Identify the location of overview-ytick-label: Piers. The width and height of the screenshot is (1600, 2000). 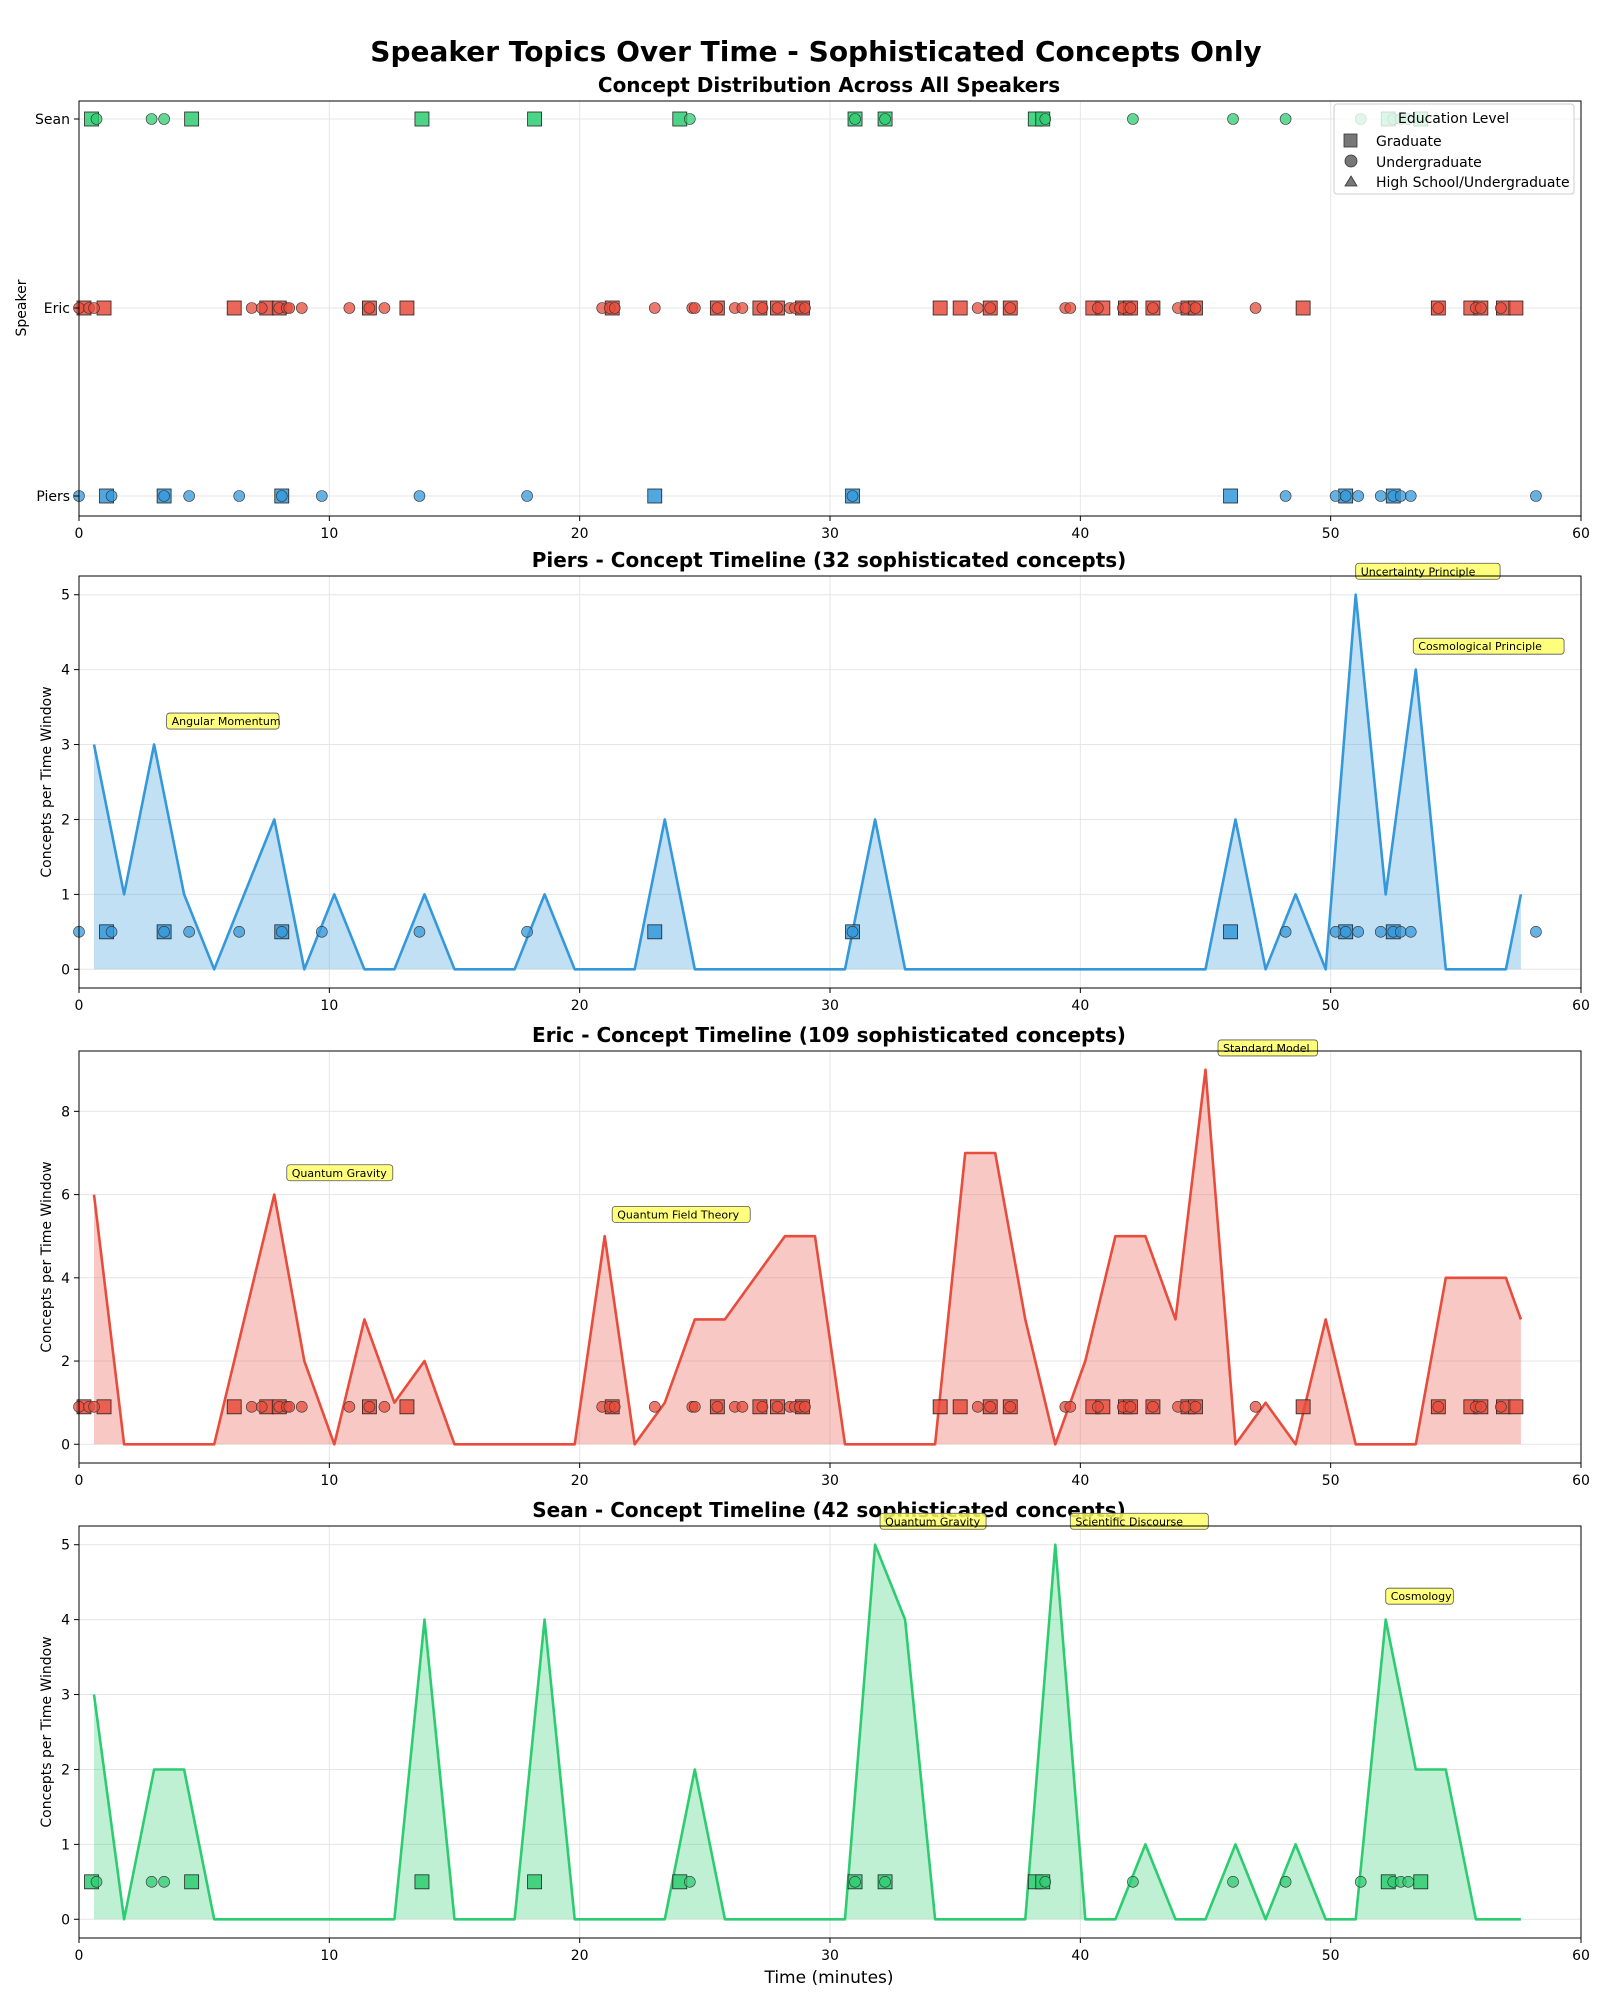
(53, 497).